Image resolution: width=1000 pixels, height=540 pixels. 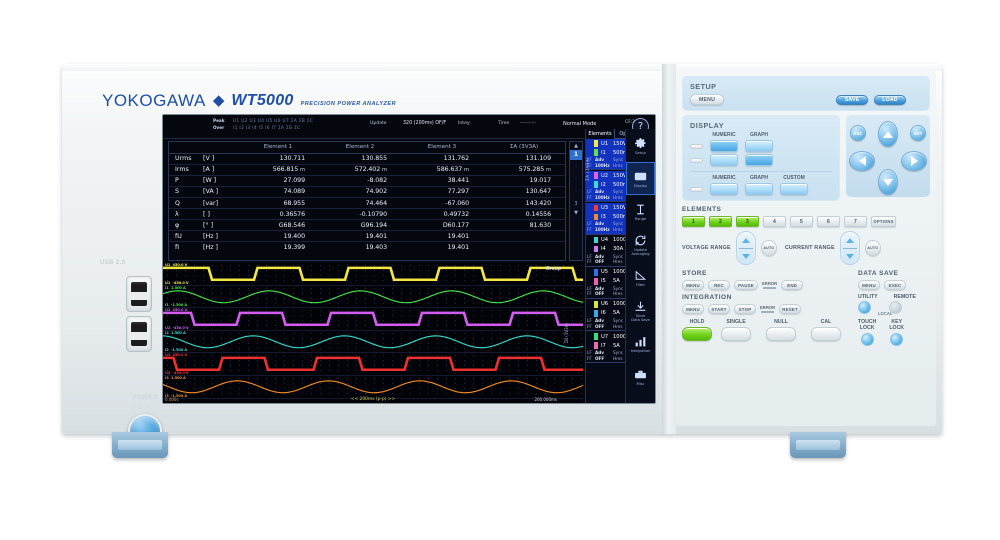 I want to click on element-voltage-row: U7 1000V, so click(x=614, y=336).